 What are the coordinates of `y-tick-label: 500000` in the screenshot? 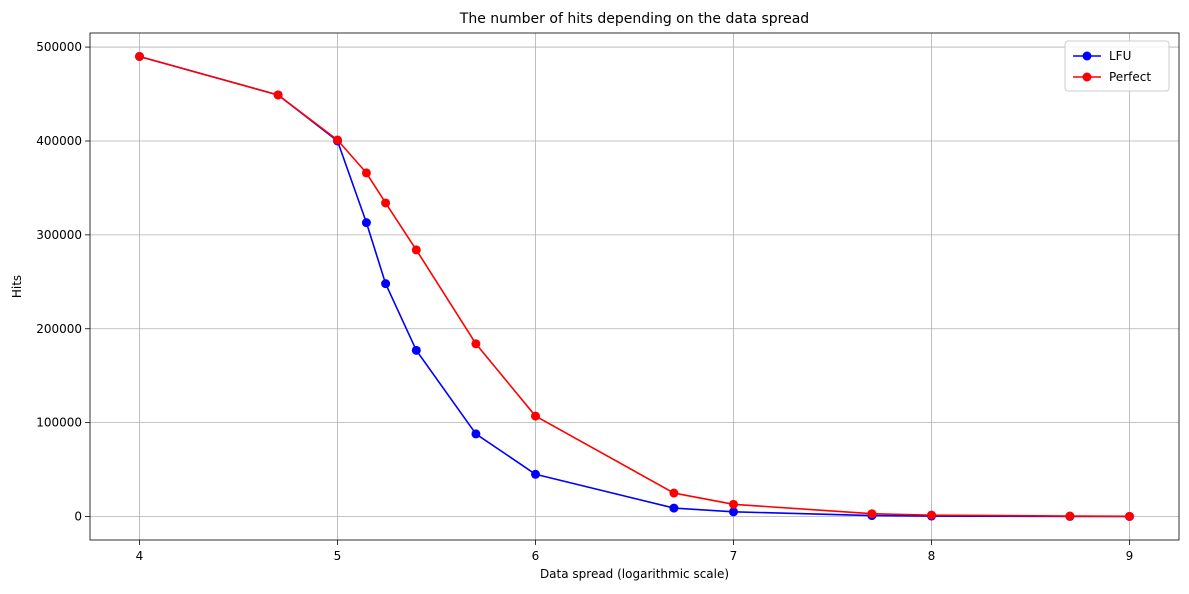 It's located at (59, 47).